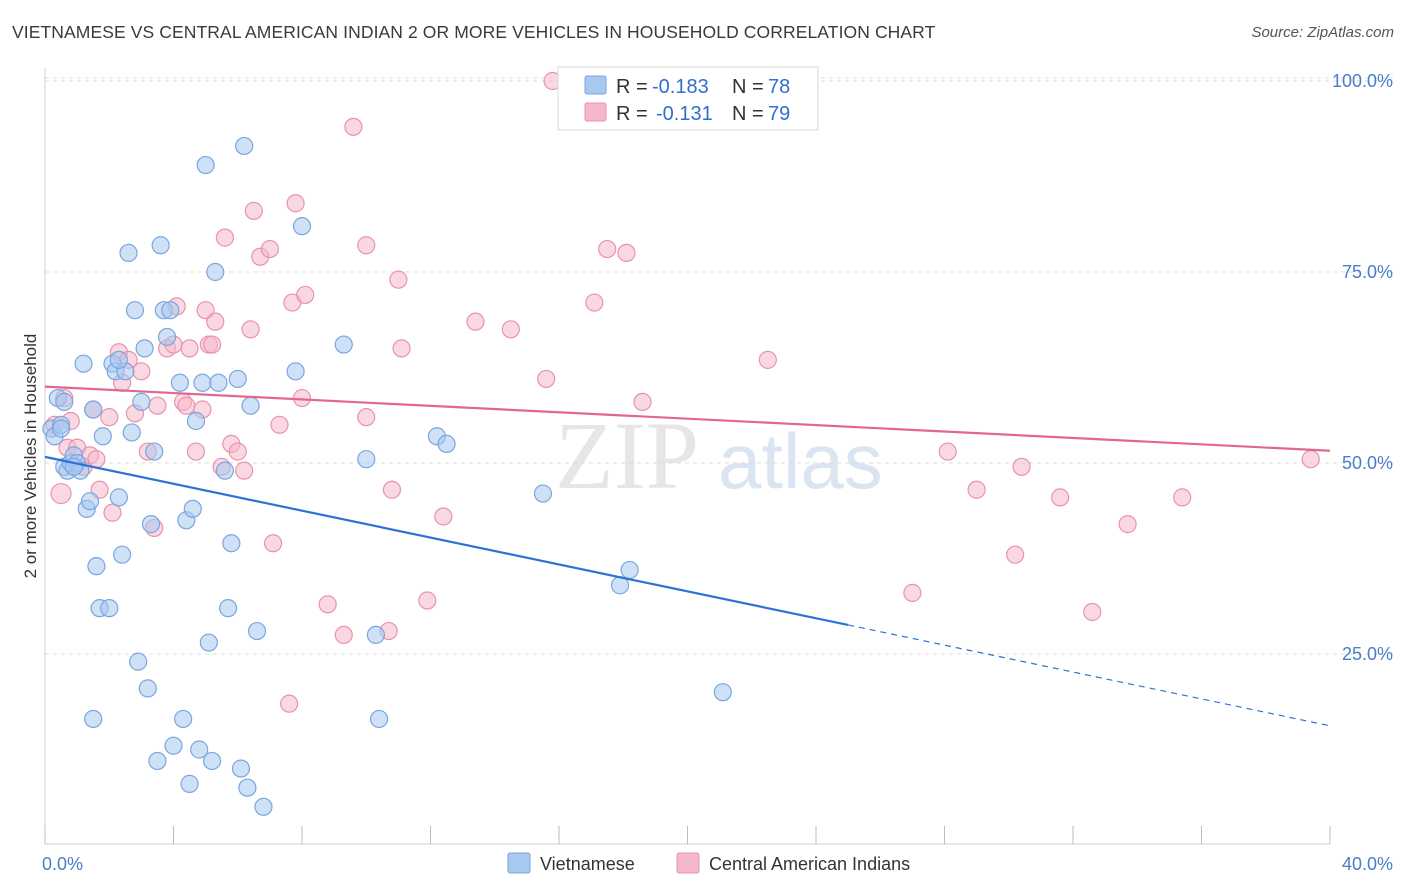 This screenshot has width=1406, height=892. What do you see at coordinates (1367, 654) in the screenshot?
I see `y-tick-label: 25.0%` at bounding box center [1367, 654].